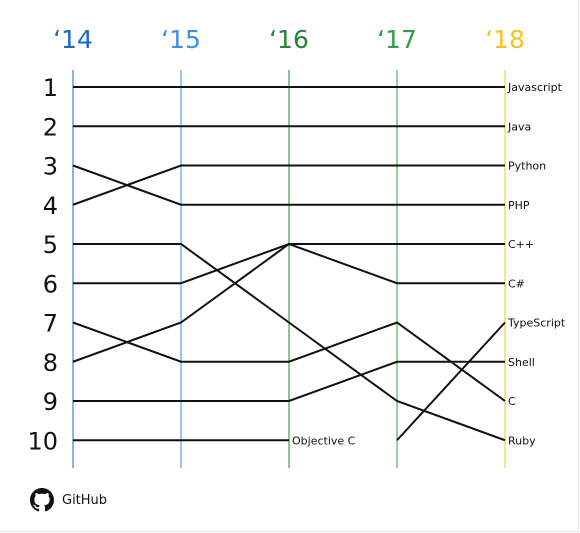 This screenshot has height=533, width=580. Describe the element at coordinates (50, 206) in the screenshot. I see `rank-label-4: 4` at that location.